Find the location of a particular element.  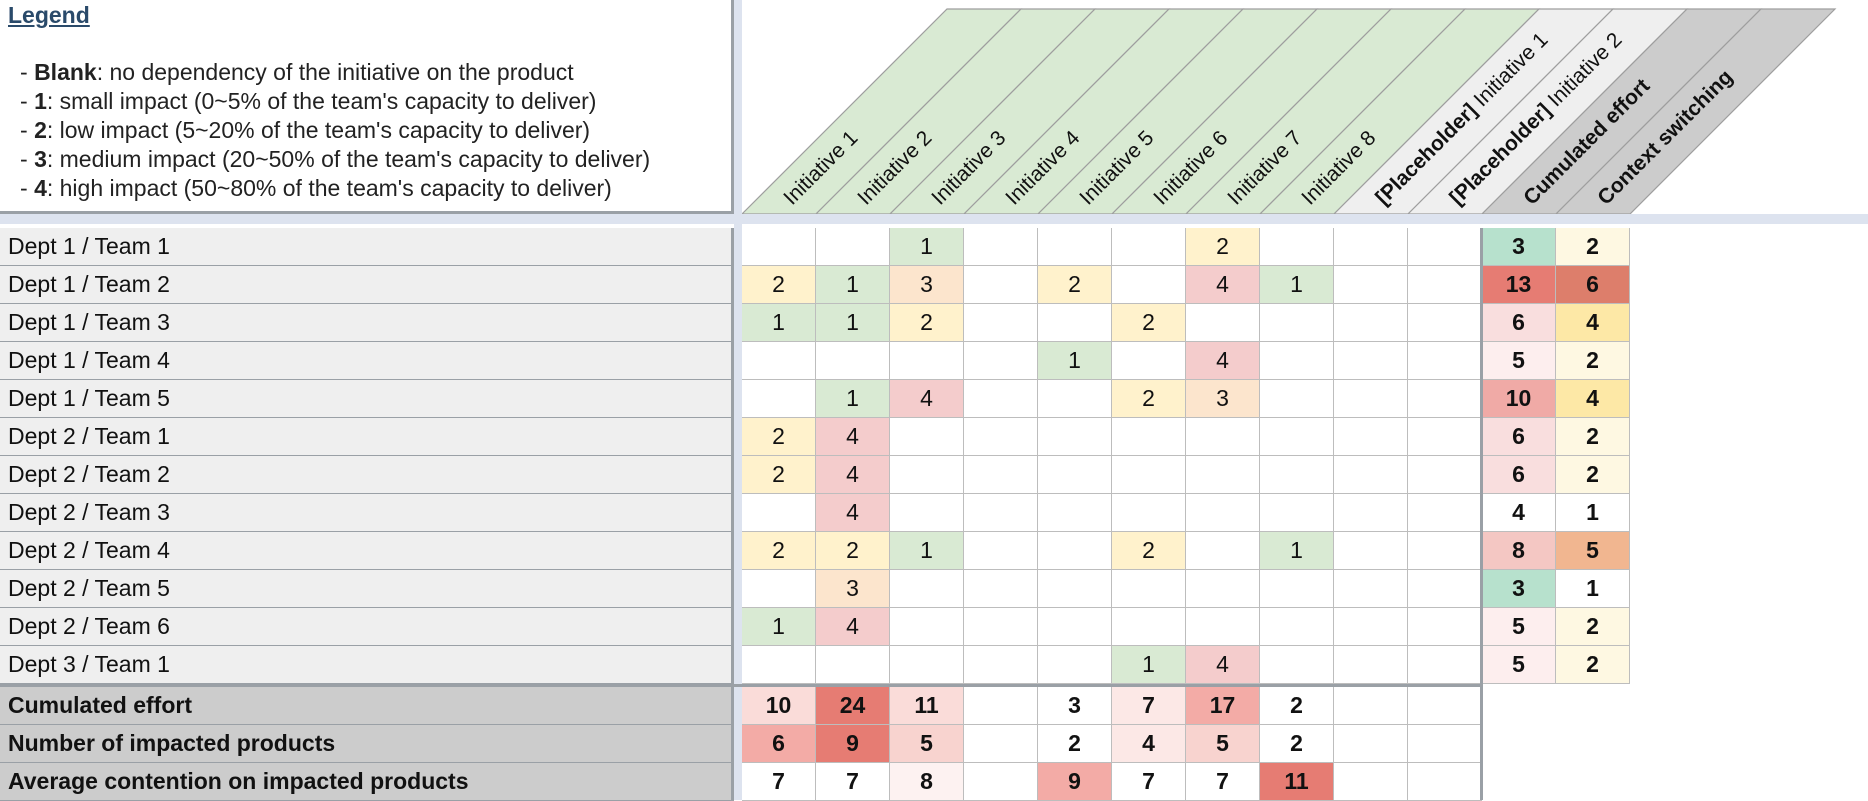

cumulated-effort-cell: 4 is located at coordinates (1519, 513).